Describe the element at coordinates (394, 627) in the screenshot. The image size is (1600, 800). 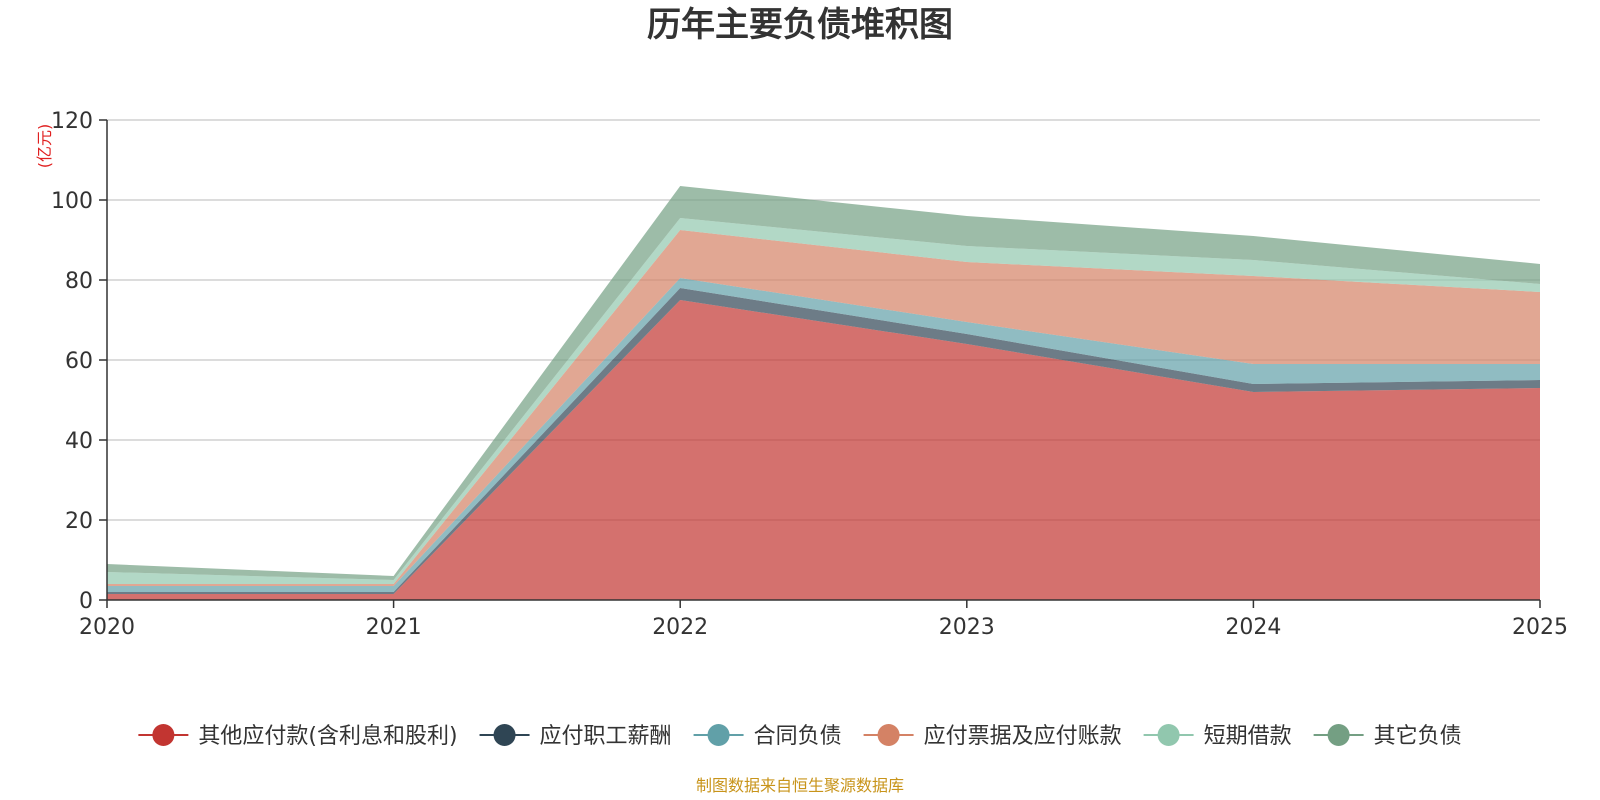
I see `x-tick-label: 2021` at that location.